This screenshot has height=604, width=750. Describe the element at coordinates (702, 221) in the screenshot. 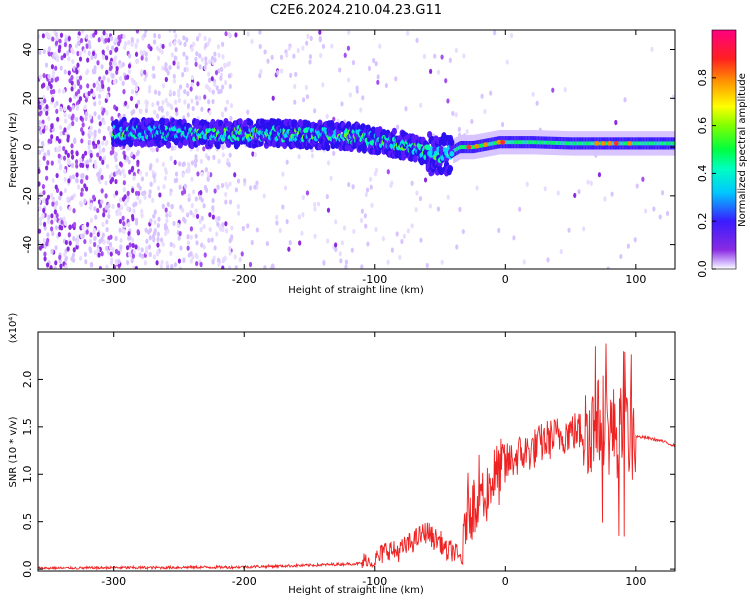

I see `colorbar-tick-label: 0.2` at that location.